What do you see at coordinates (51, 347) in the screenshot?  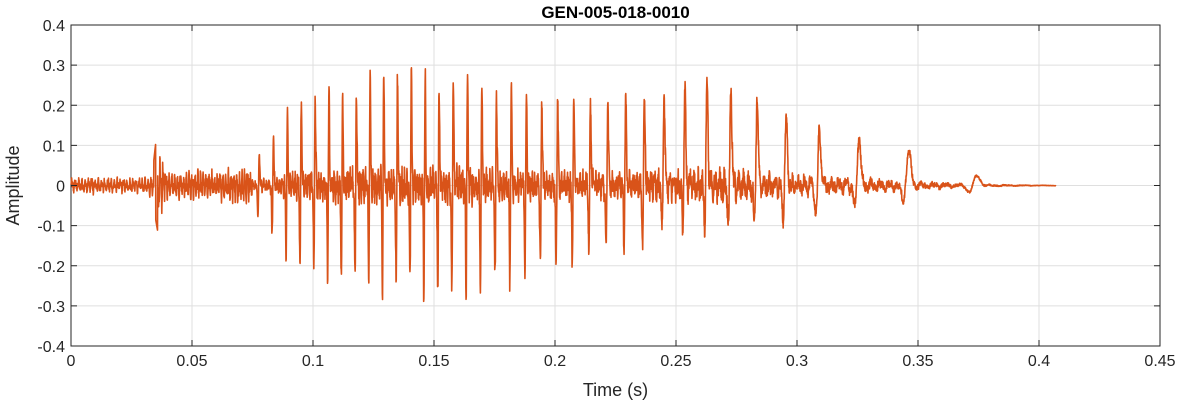 I see `y-tick-label: -0.4` at bounding box center [51, 347].